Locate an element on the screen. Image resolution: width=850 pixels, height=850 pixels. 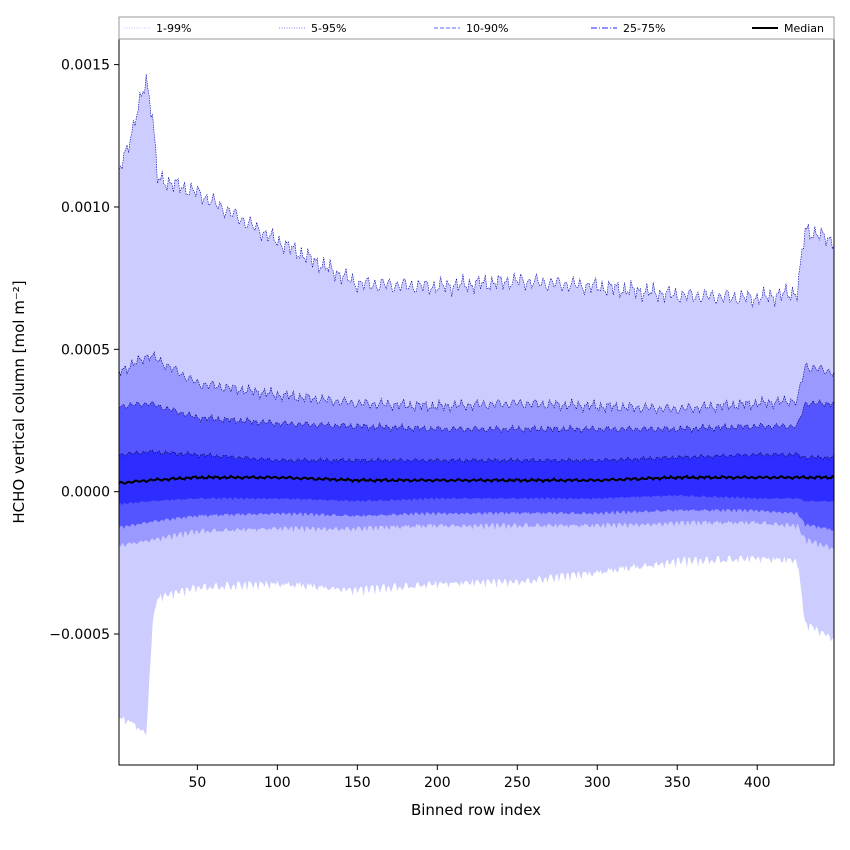
band-25-75pct is located at coordinates (476, 478).